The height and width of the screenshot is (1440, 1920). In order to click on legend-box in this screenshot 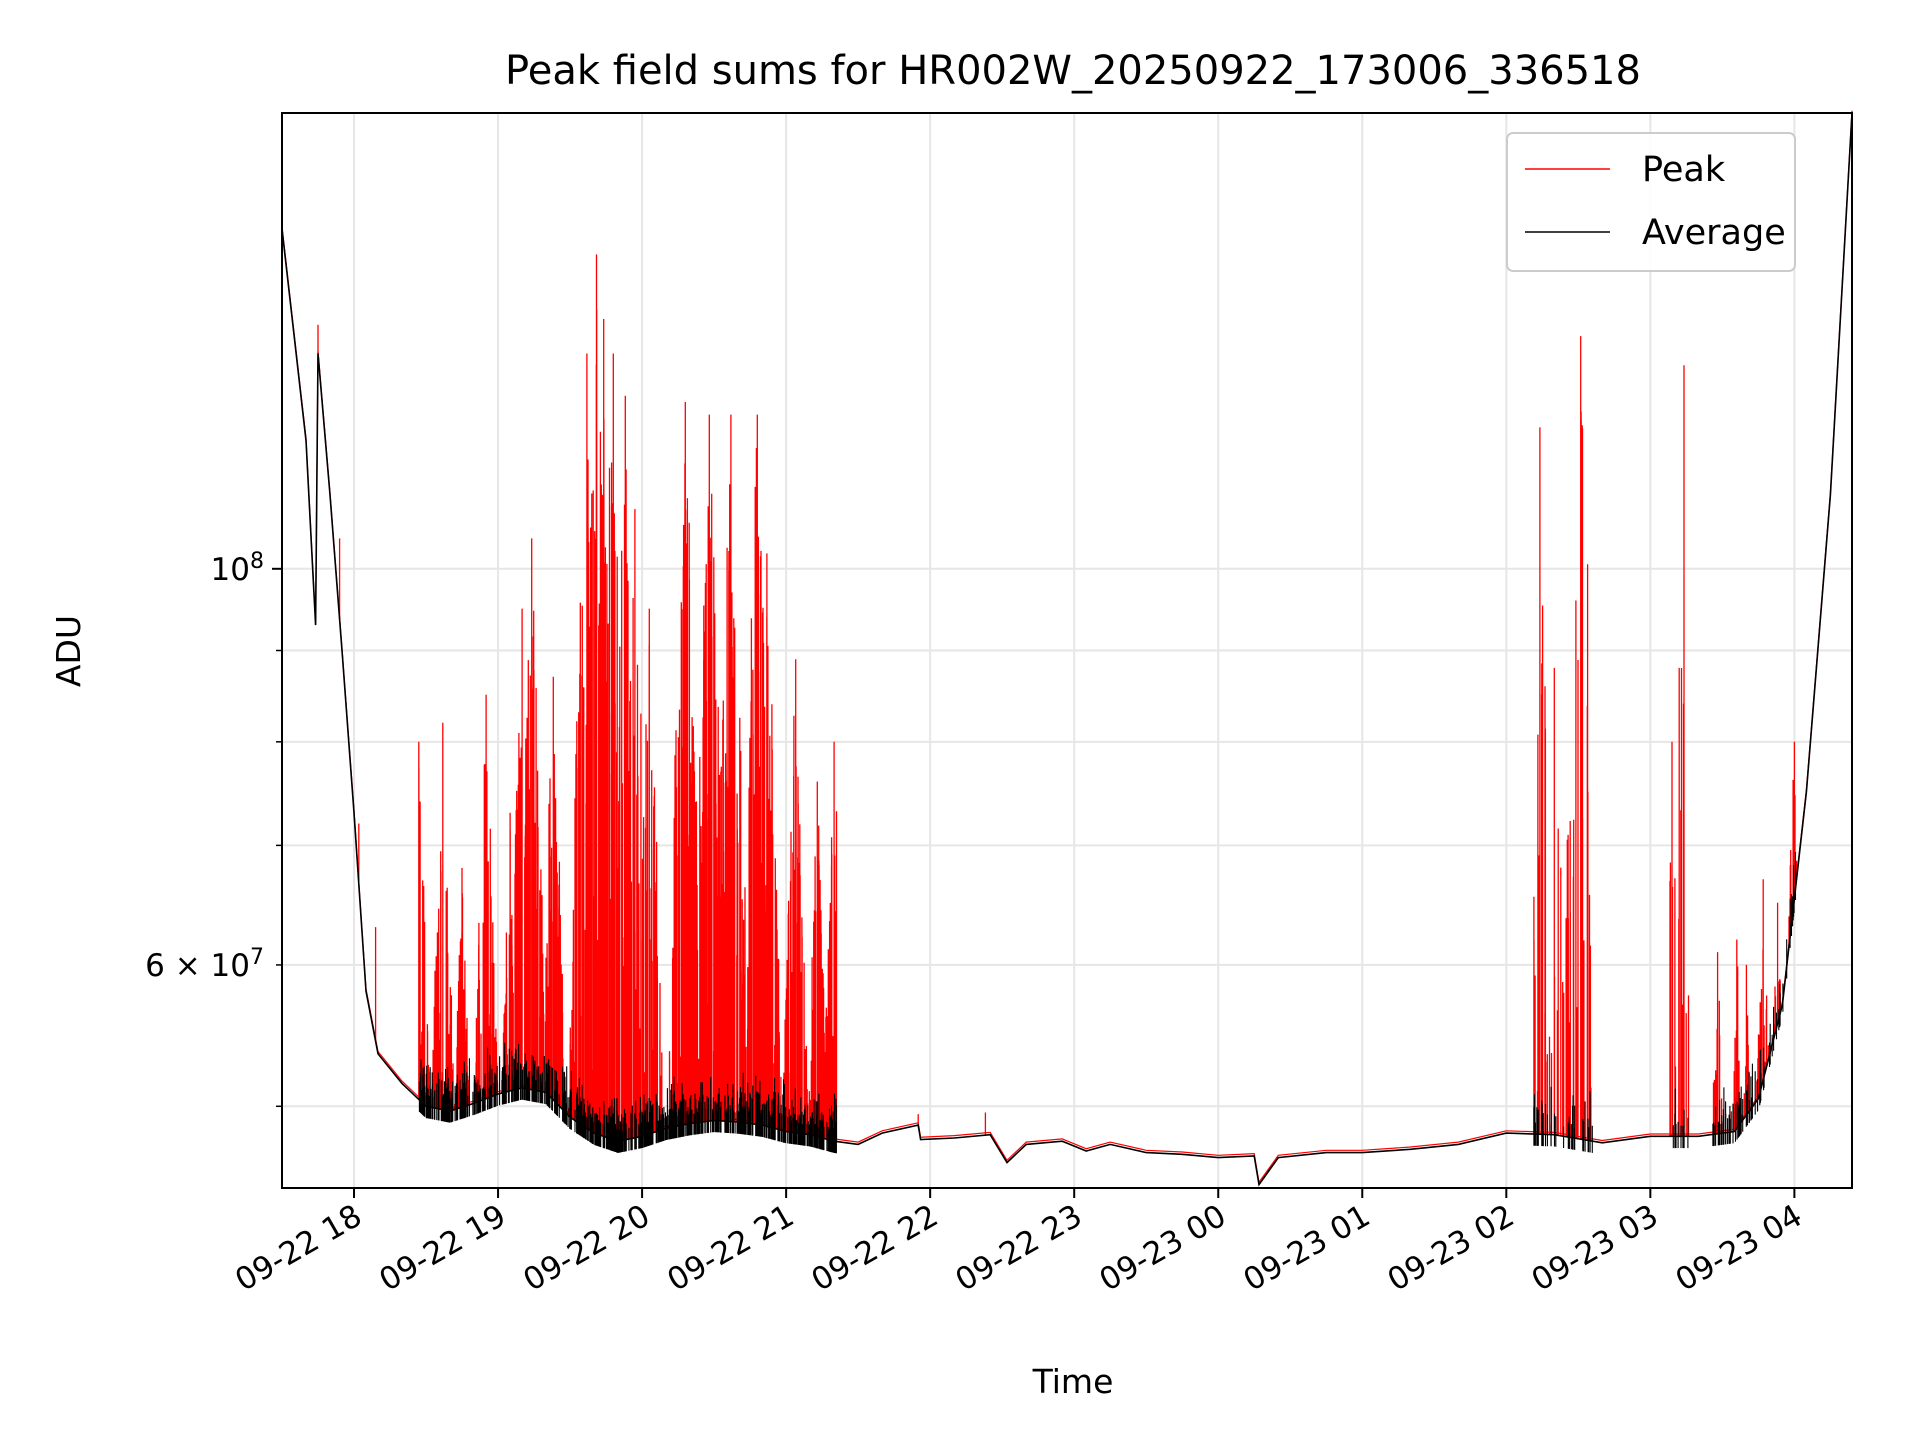, I will do `click(1651, 202)`.